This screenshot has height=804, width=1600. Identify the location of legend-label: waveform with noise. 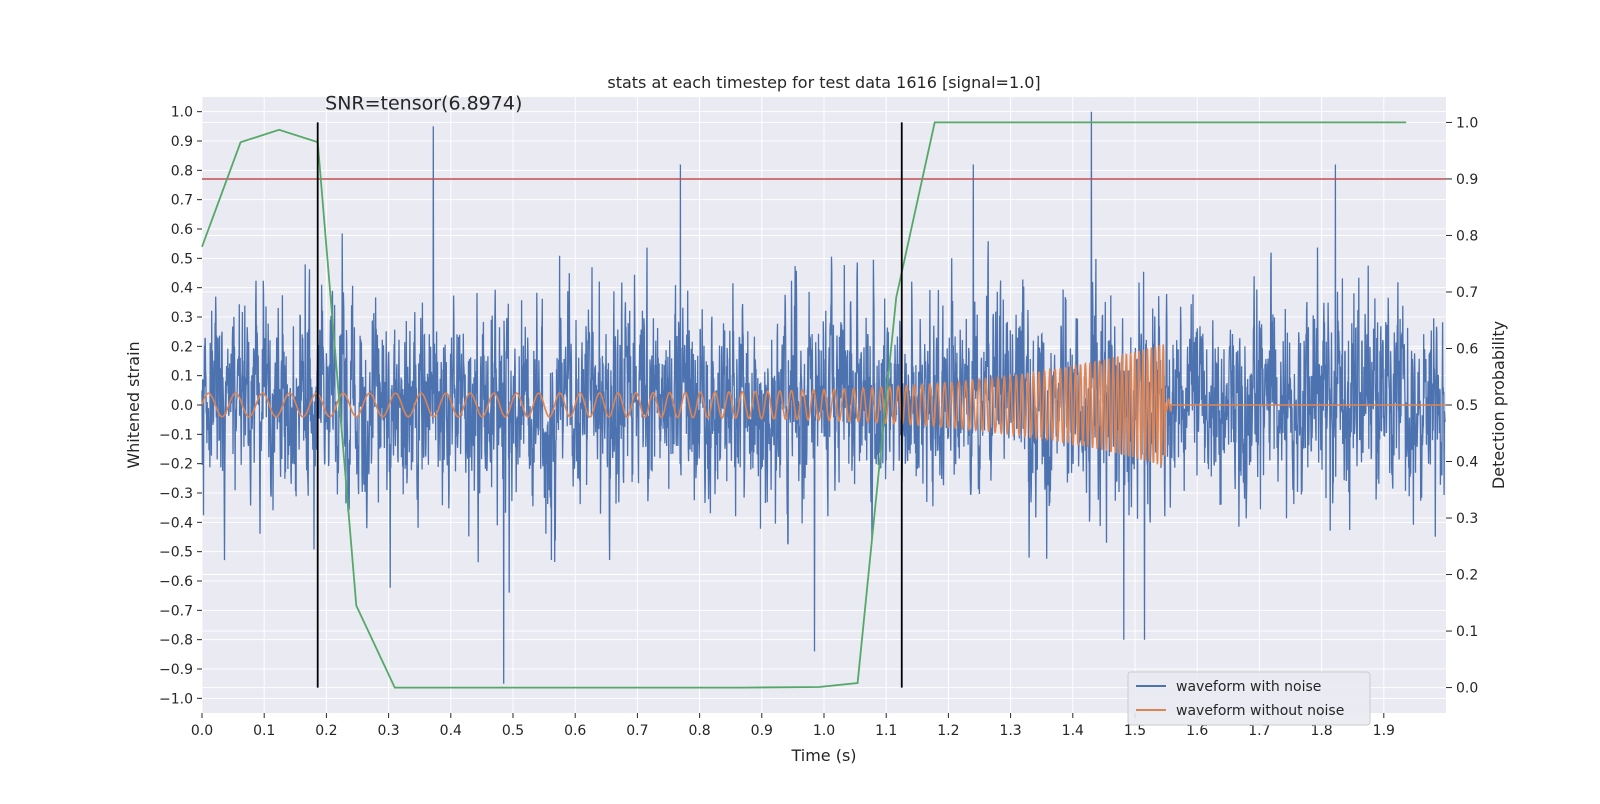
(1248, 687).